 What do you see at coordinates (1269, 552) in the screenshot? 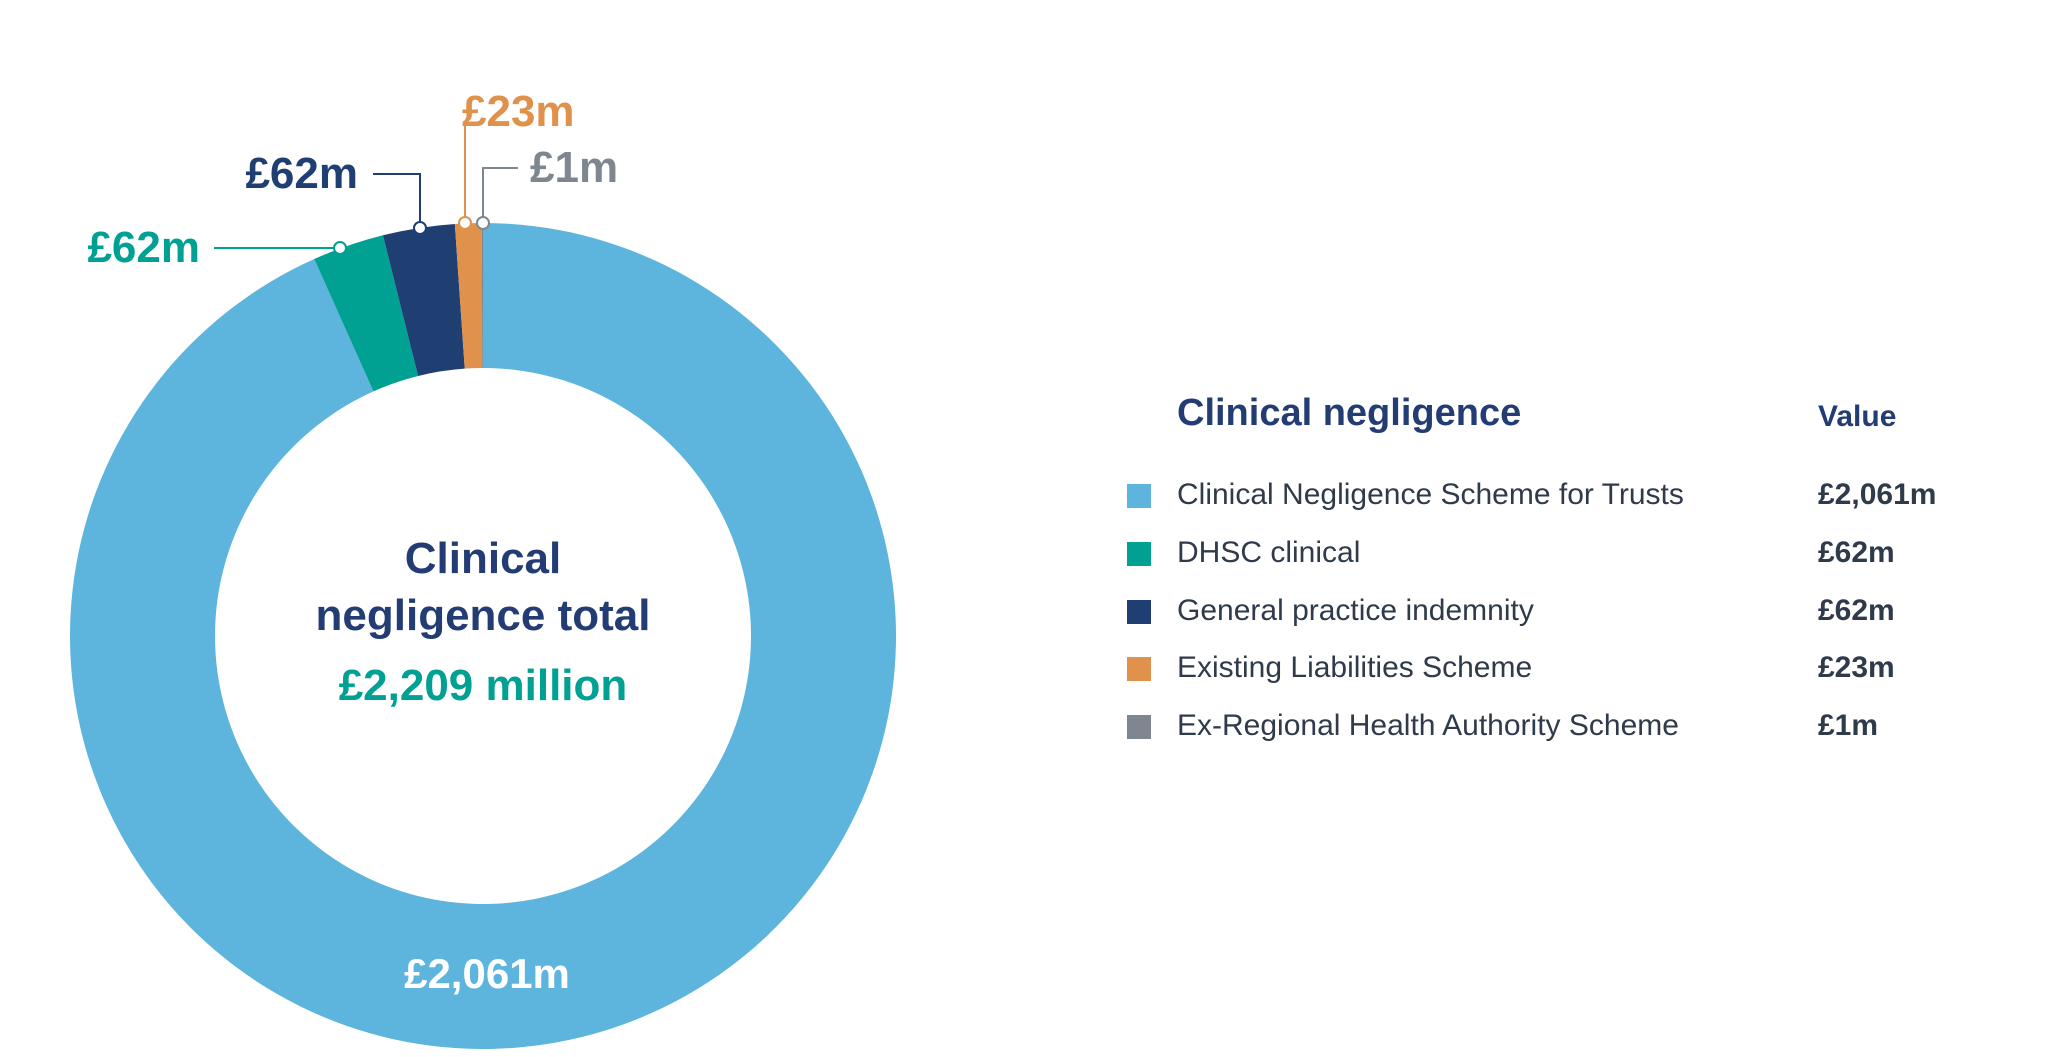
I see `legend-label: DHSC clinical` at bounding box center [1269, 552].